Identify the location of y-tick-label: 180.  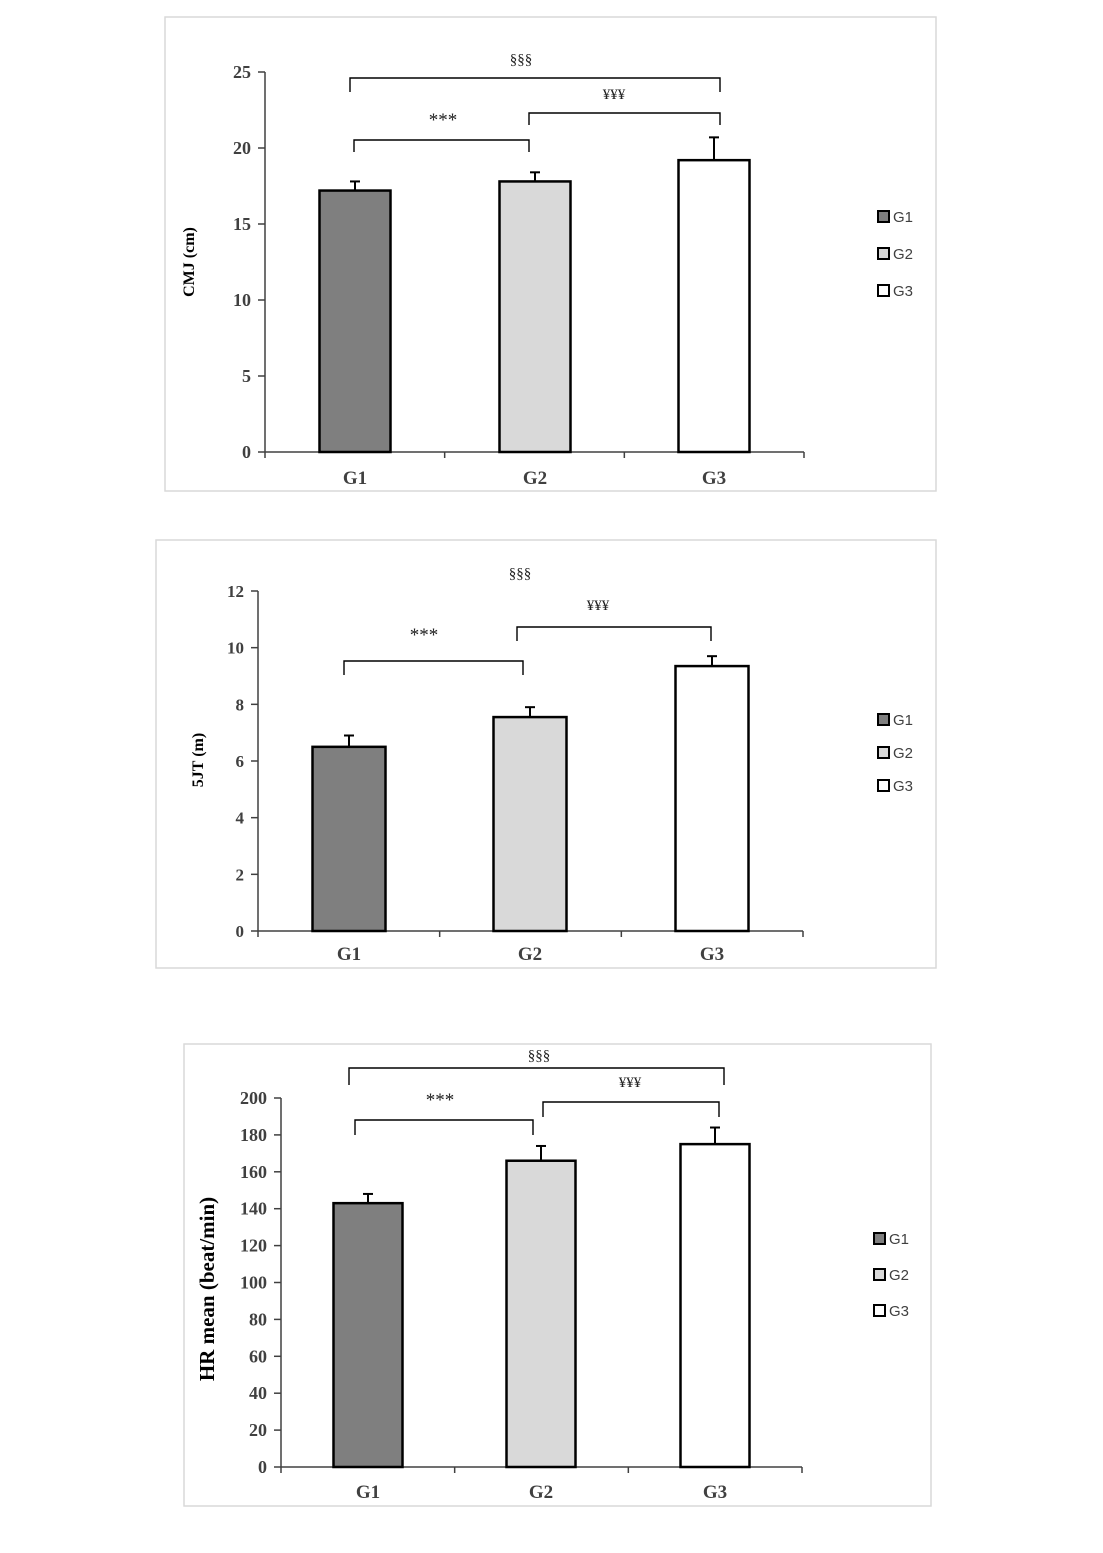
(253, 1135).